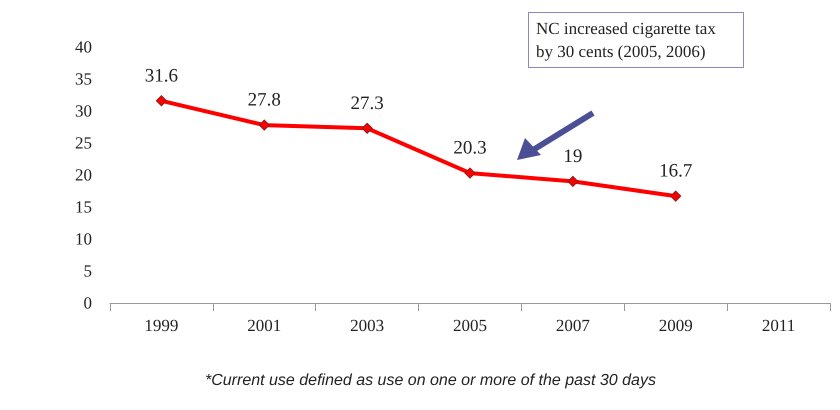 The height and width of the screenshot is (410, 840). I want to click on x-tick-label: 2005, so click(470, 325).